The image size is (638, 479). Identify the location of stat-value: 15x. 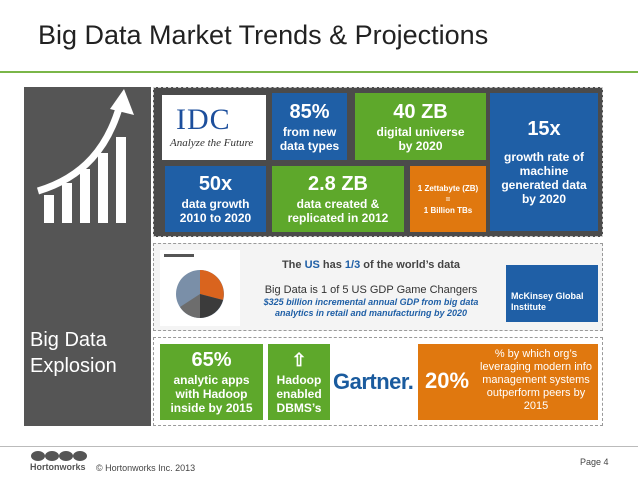
(544, 129).